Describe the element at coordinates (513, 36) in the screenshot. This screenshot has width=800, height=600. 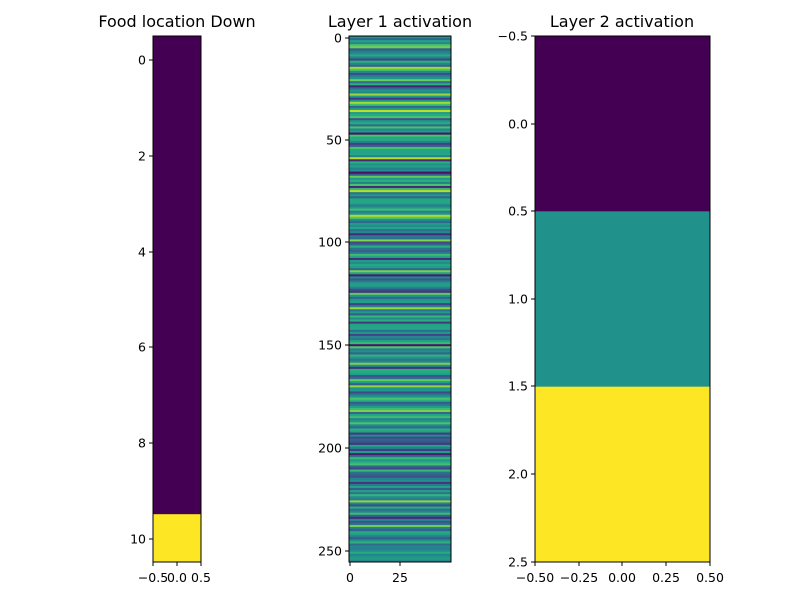
I see `panel-3-ytick-label: −0.5` at that location.